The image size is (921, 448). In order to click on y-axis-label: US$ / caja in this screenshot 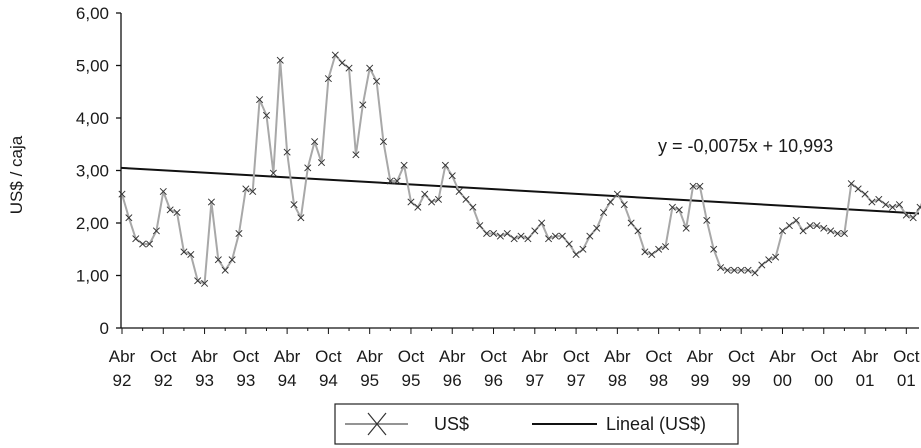, I will do `click(16, 174)`.